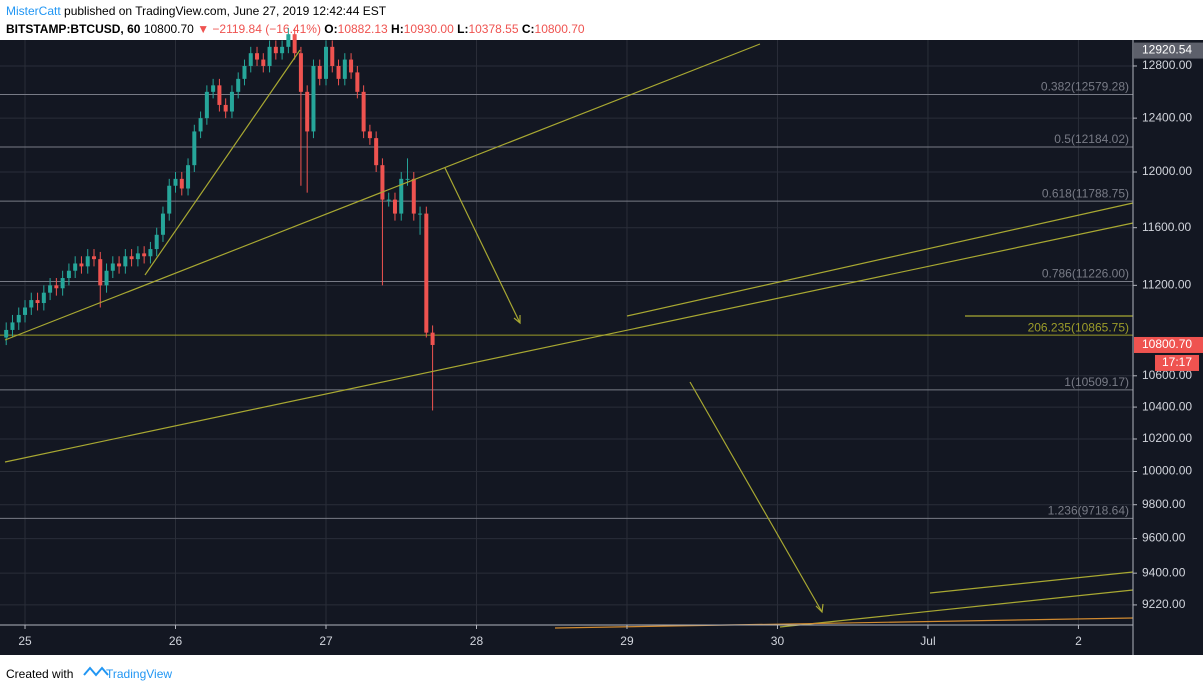 Image resolution: width=1203 pixels, height=692 pixels. Describe the element at coordinates (1091, 139) in the screenshot. I see `fib-label: 0.5(12184.02)` at that location.